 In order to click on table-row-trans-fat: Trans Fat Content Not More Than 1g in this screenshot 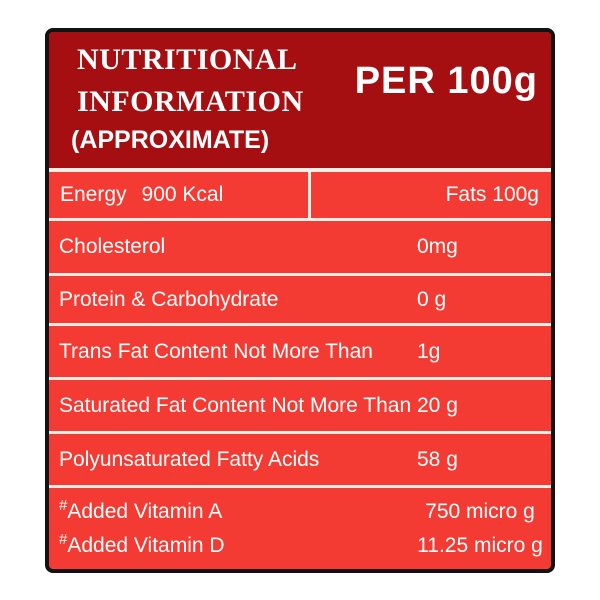, I will do `click(300, 350)`.